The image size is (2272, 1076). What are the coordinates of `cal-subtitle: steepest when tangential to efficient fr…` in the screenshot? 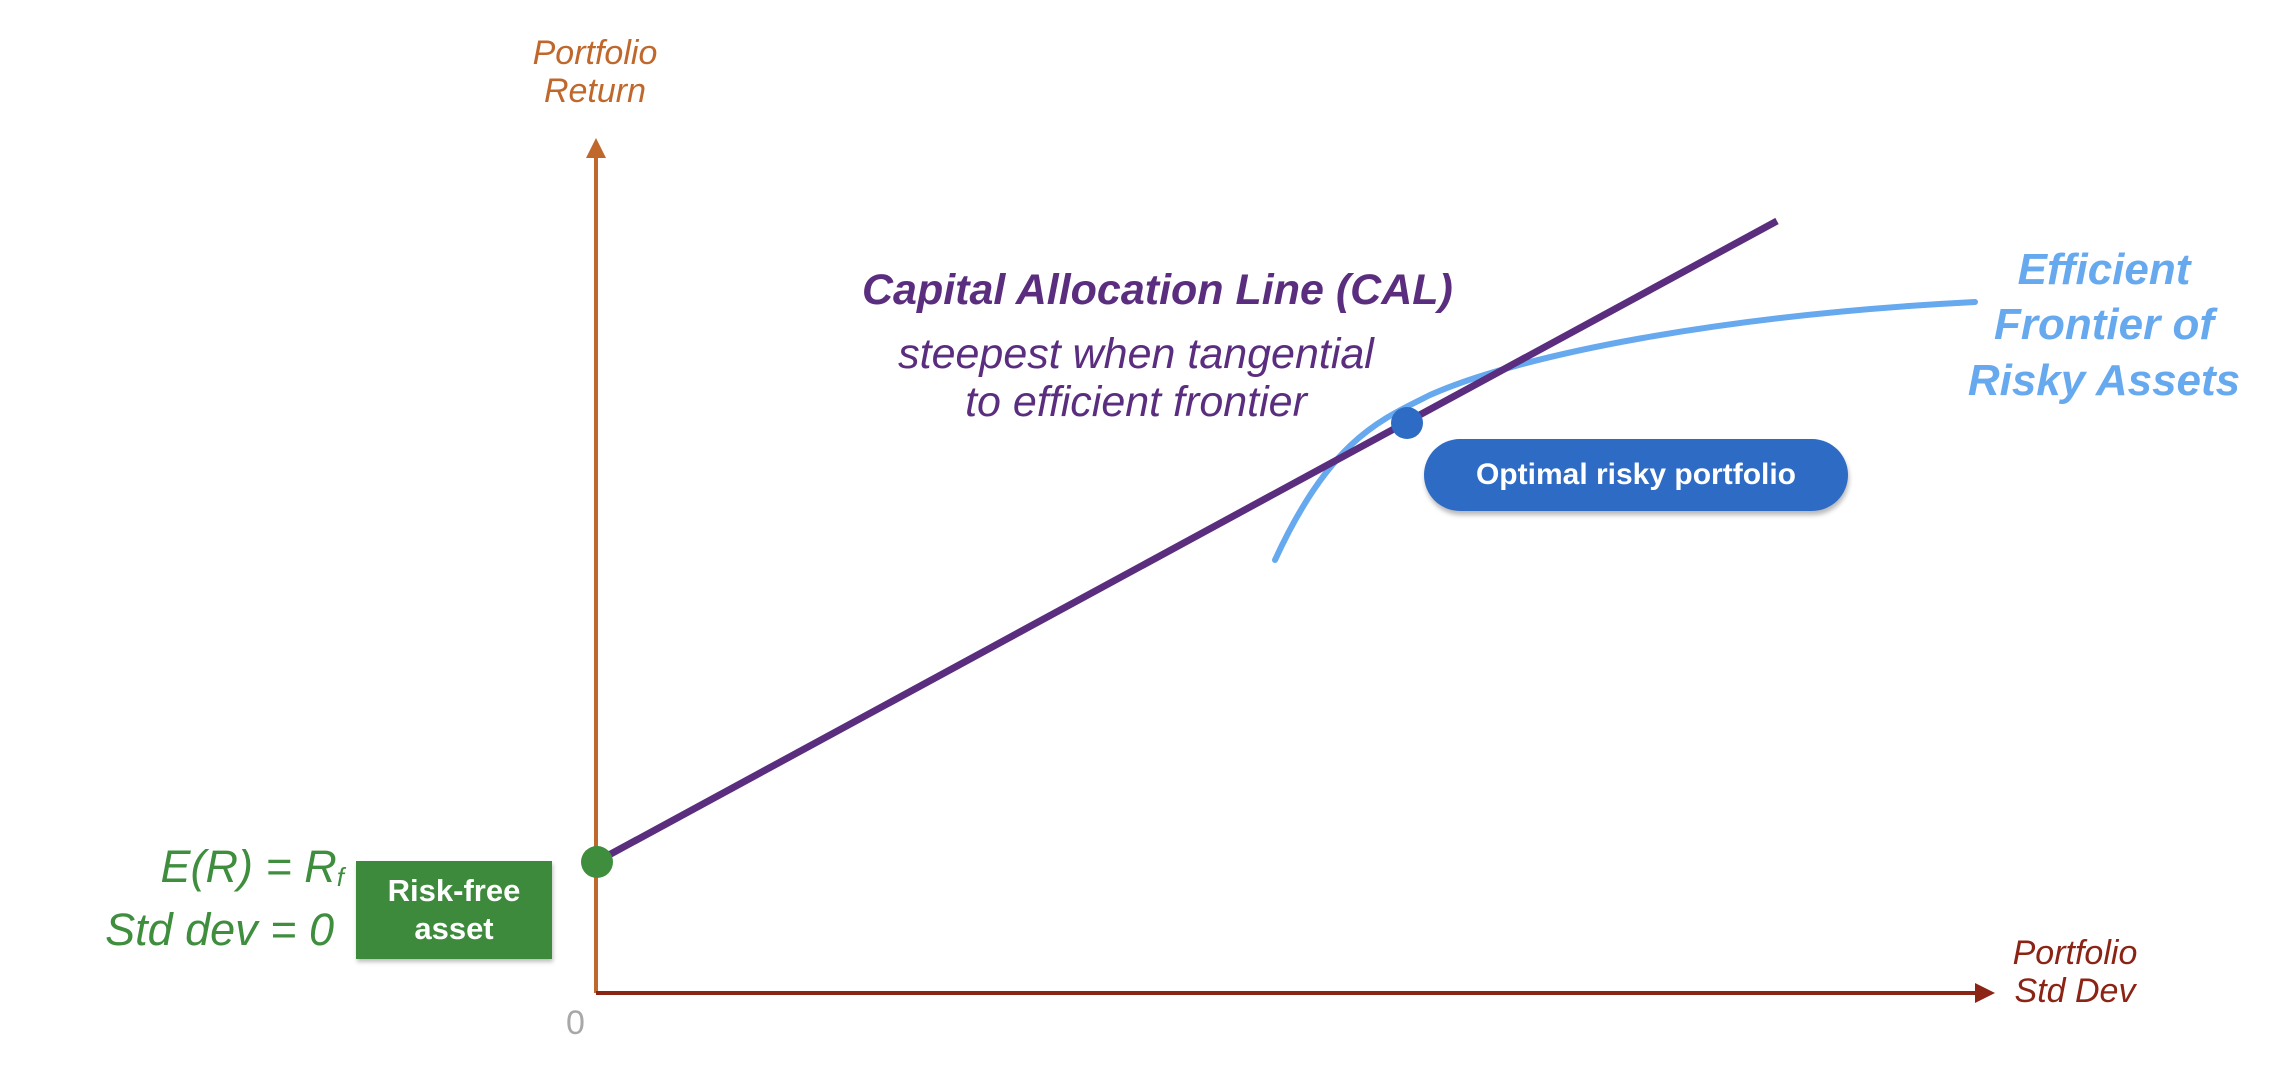 It's located at (1136, 378).